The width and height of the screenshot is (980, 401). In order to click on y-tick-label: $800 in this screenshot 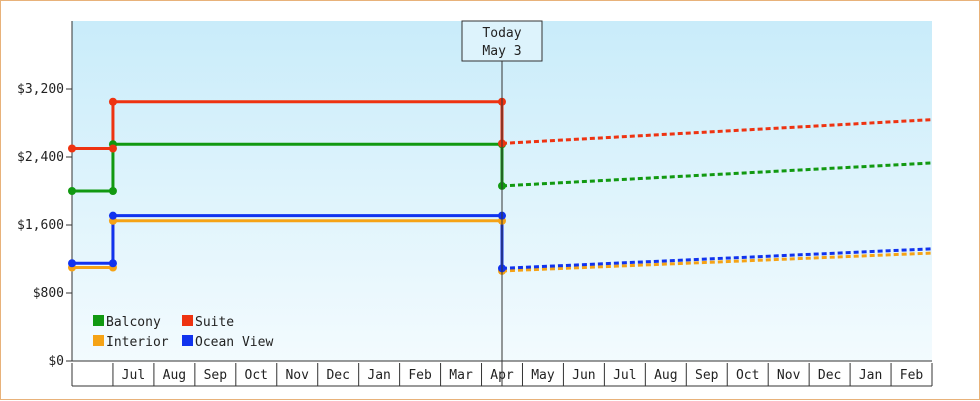, I will do `click(48, 293)`.